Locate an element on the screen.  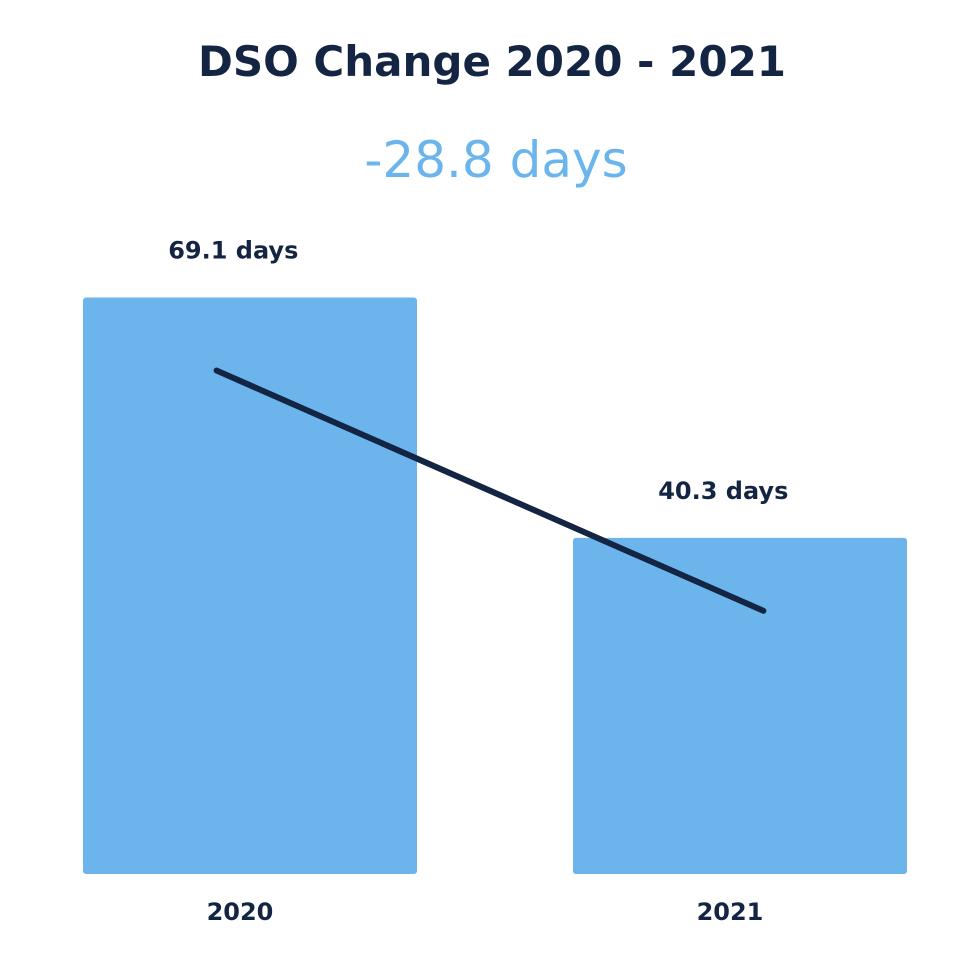
trend-line is located at coordinates (490, 490).